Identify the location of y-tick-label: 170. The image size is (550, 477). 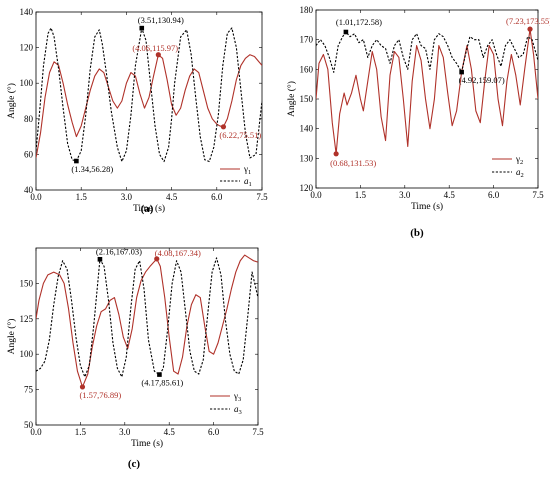
(307, 40).